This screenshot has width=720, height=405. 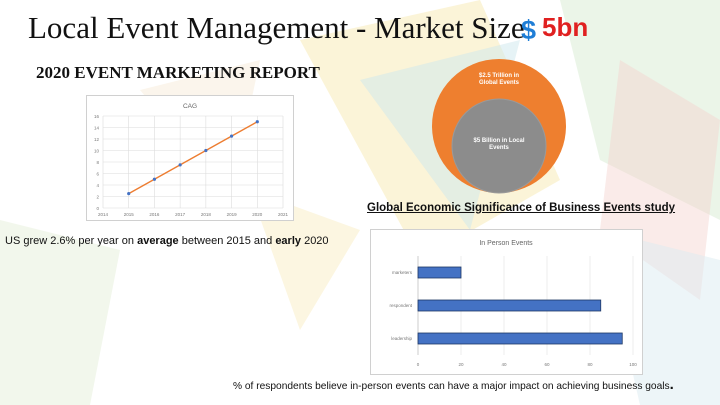 What do you see at coordinates (590, 364) in the screenshot?
I see `bar-chart-x-tick: 80` at bounding box center [590, 364].